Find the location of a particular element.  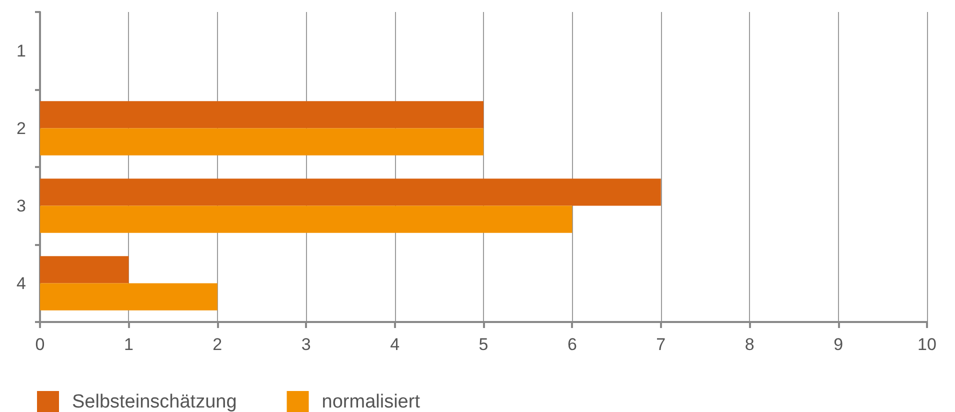

y-tick-label: 4 is located at coordinates (21, 283).